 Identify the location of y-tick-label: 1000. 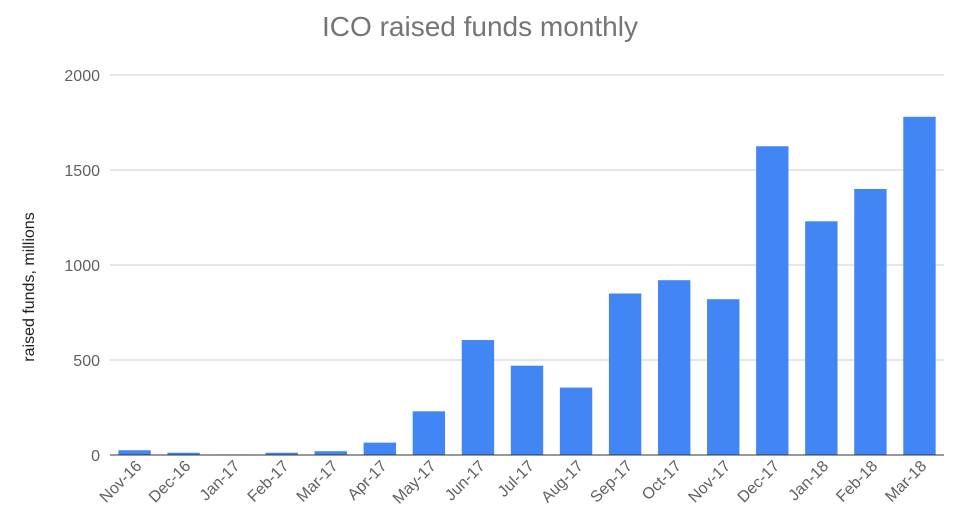
(82, 266).